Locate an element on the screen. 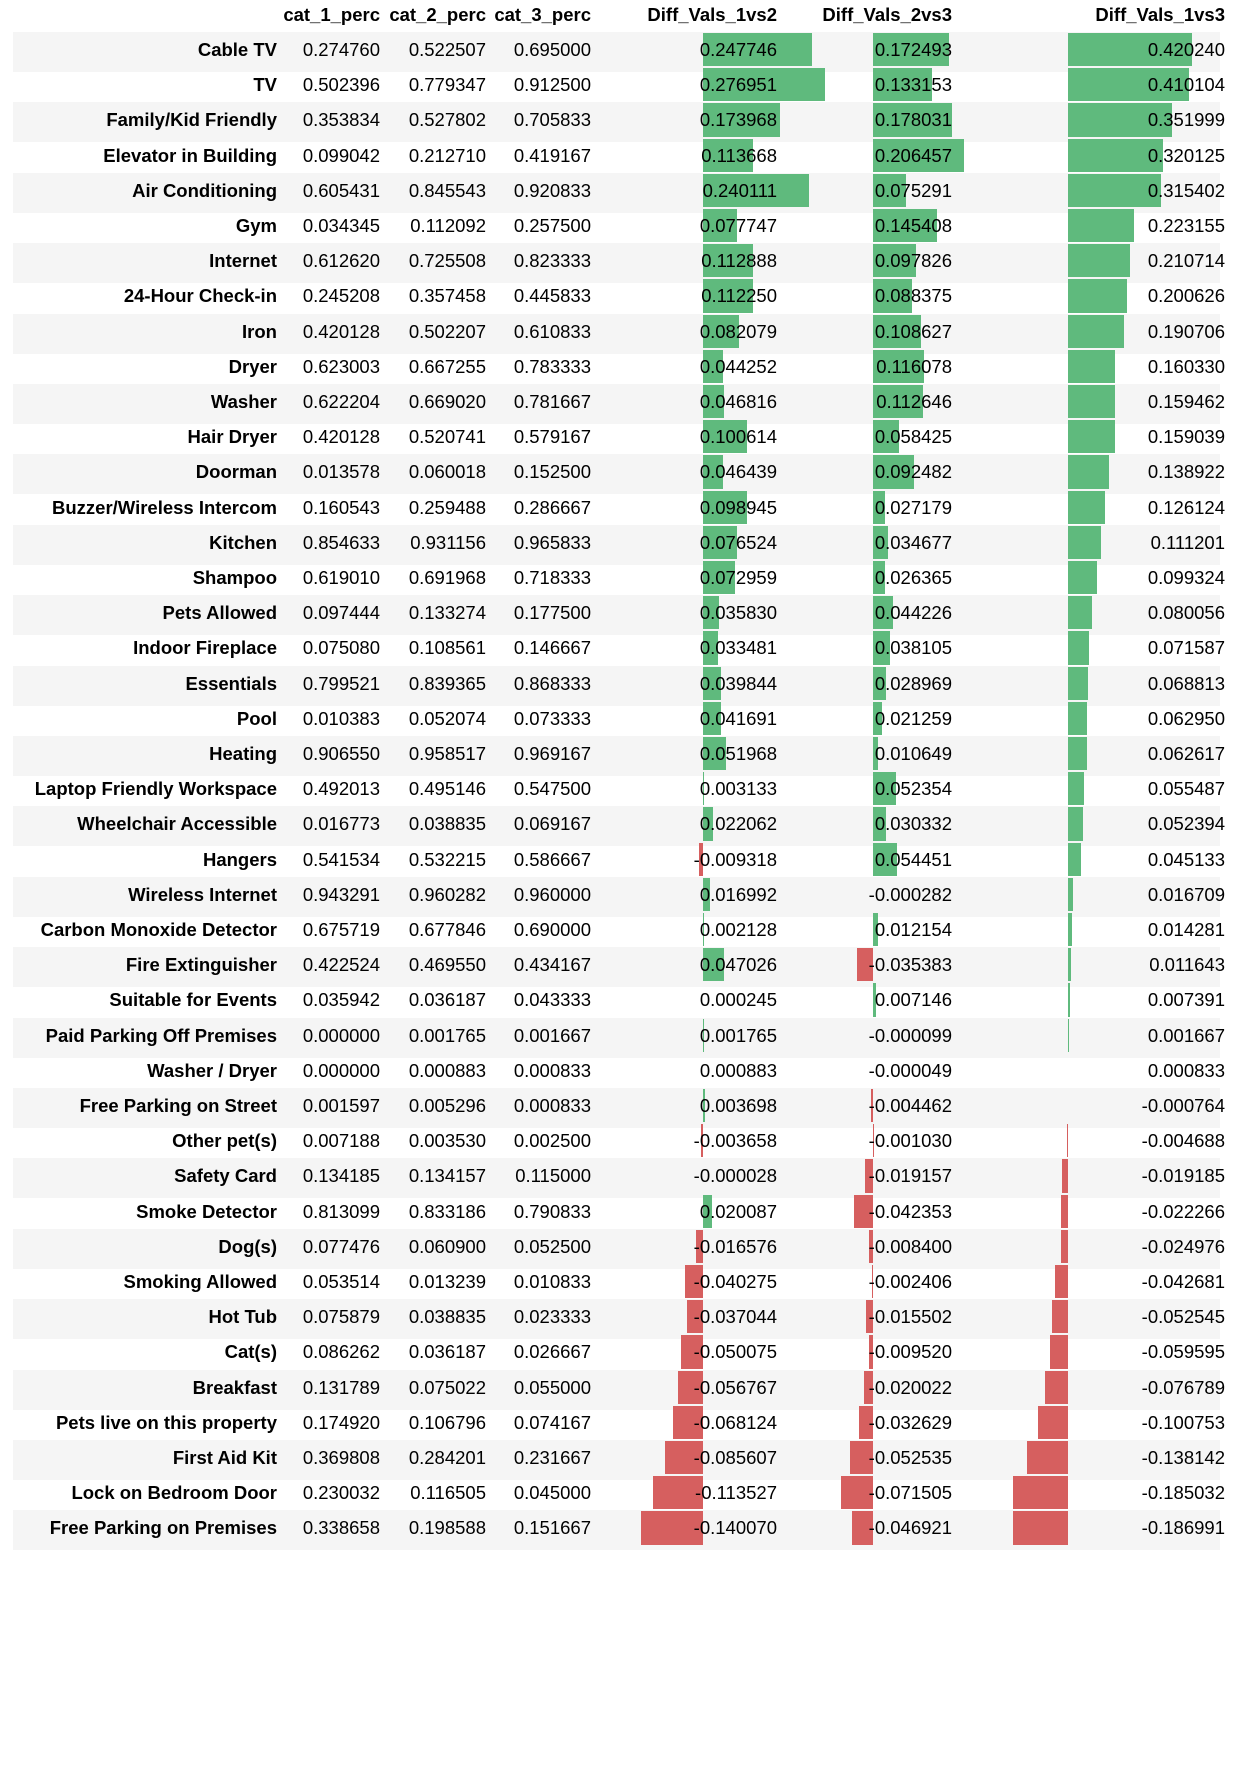 This screenshot has height=1776, width=1241. cat-2-perc-cell: 0.669020 is located at coordinates (447, 401).